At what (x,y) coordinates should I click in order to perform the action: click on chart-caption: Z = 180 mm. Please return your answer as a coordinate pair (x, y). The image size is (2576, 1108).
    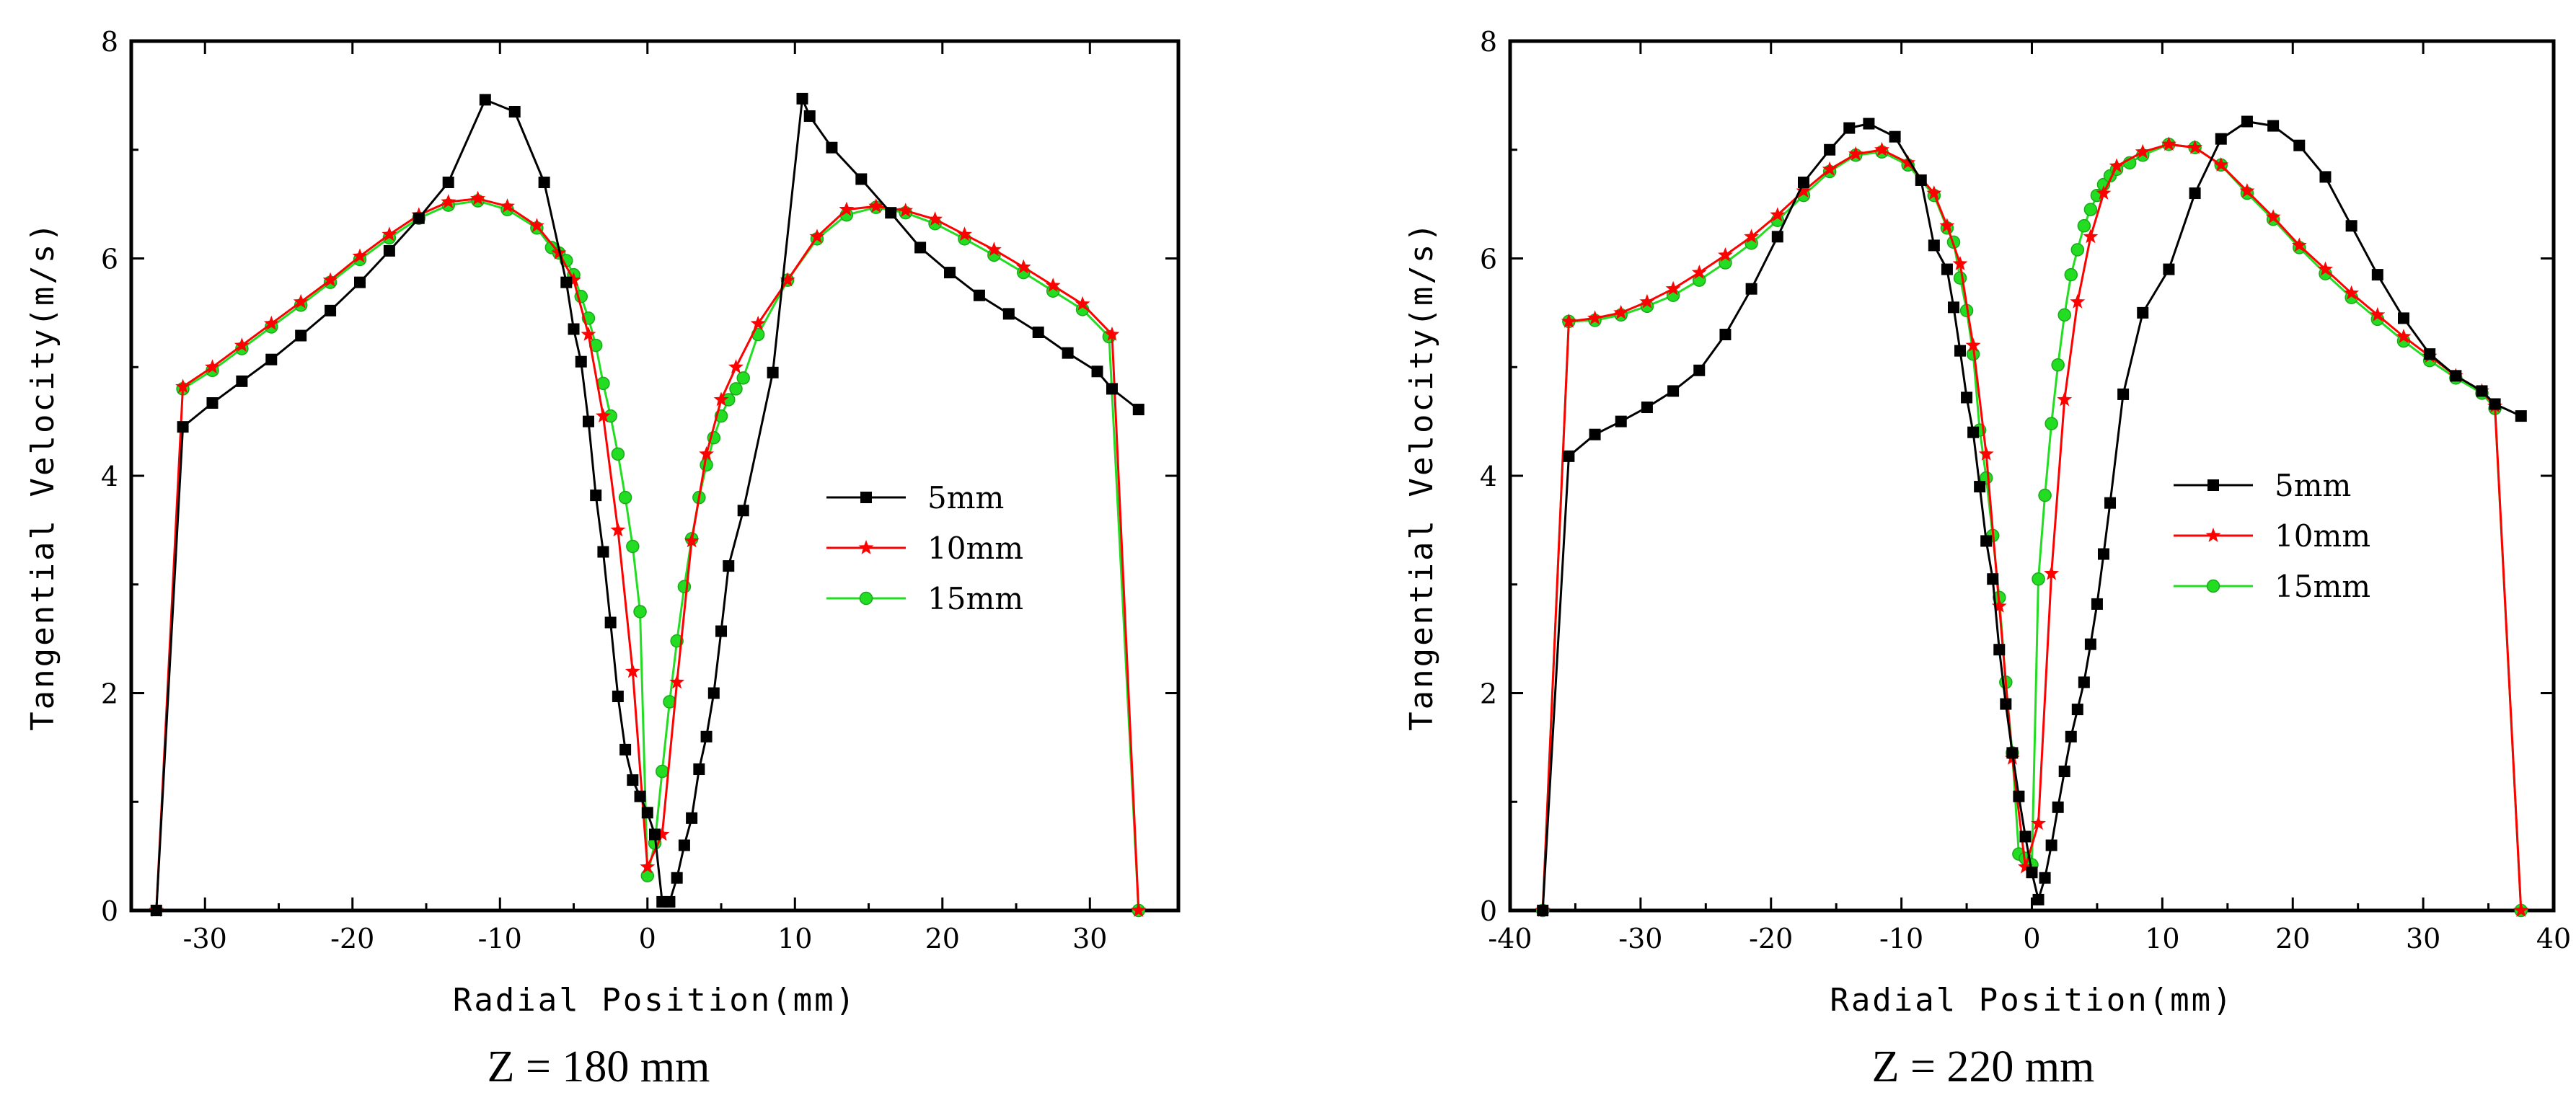
    Looking at the image, I should click on (599, 1066).